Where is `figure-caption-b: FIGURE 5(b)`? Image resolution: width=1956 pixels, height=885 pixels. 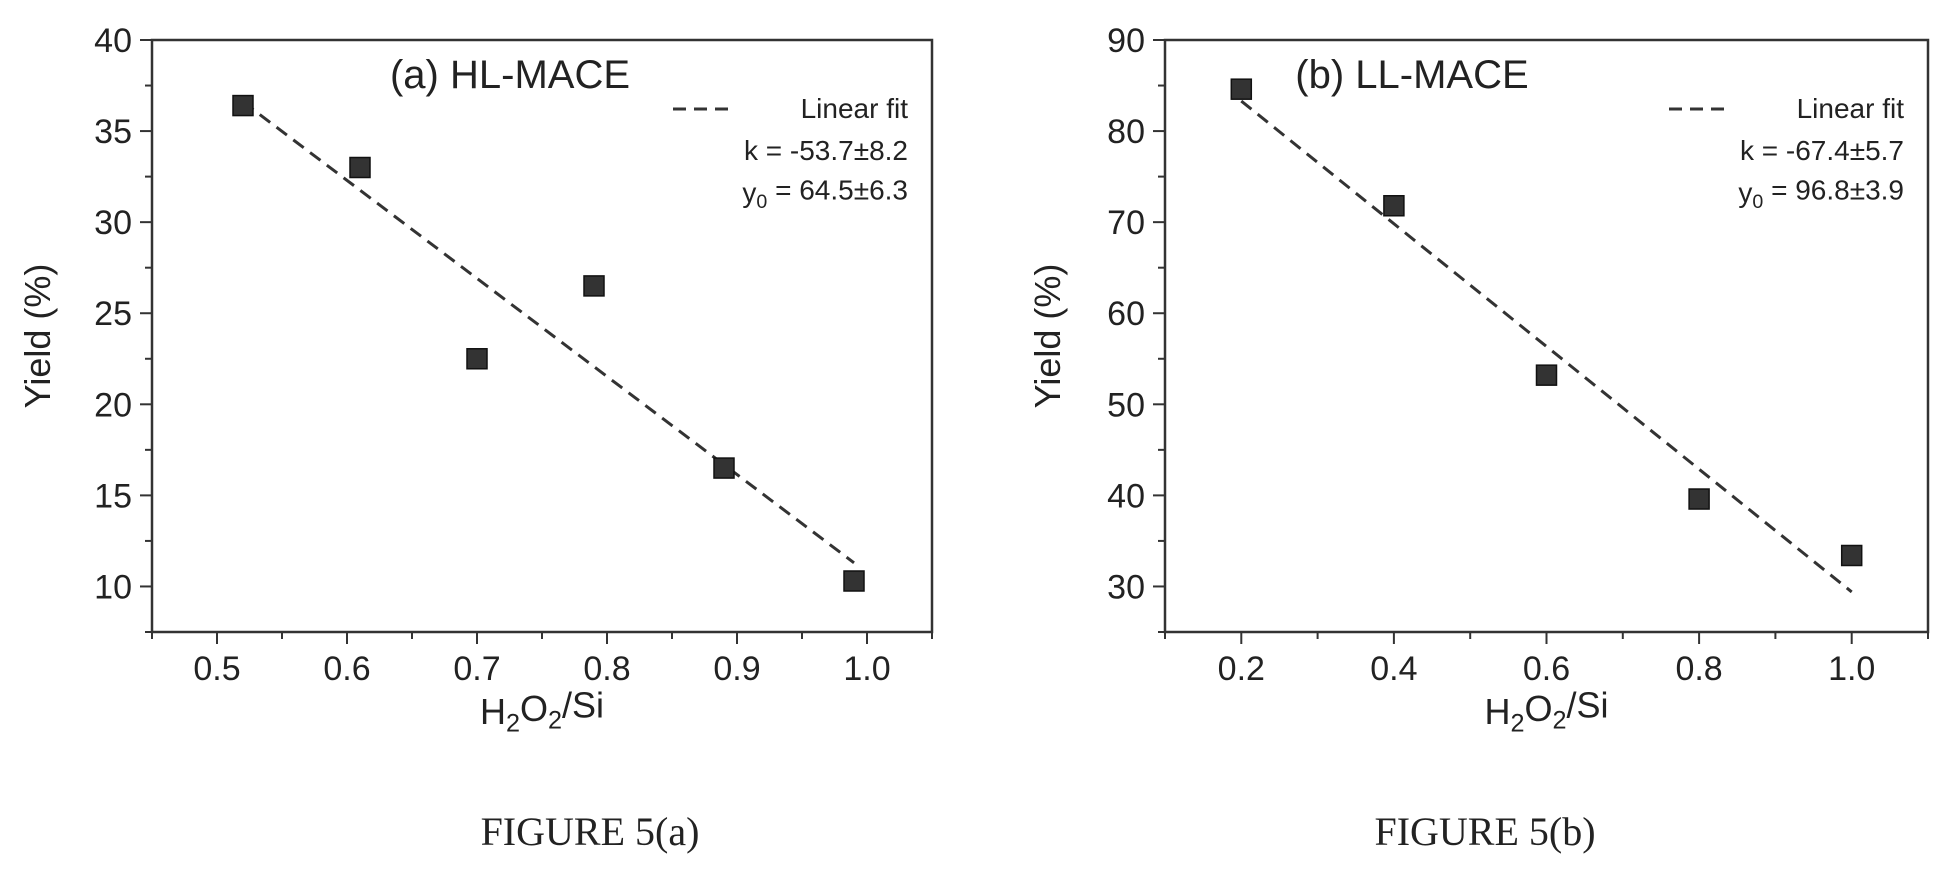
figure-caption-b: FIGURE 5(b) is located at coordinates (1485, 831).